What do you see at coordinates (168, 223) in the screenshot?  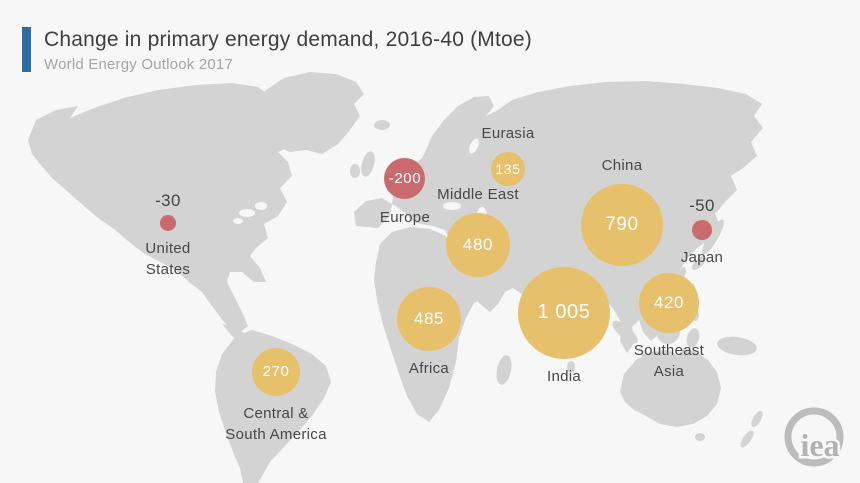 I see `bubble-united-states` at bounding box center [168, 223].